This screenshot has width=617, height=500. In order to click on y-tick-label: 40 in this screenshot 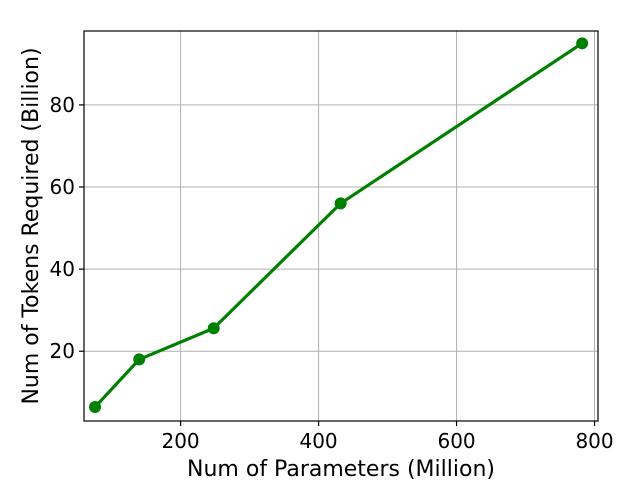, I will do `click(62, 269)`.